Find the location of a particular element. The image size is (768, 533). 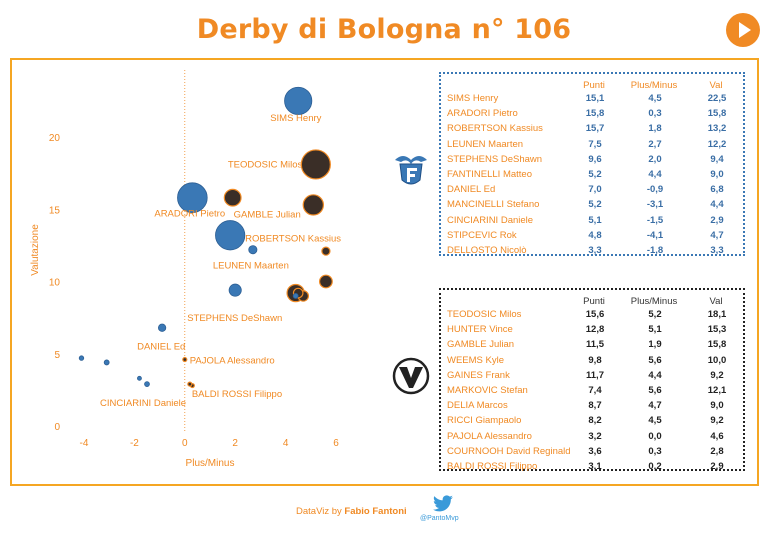

stat-val: 4,7 is located at coordinates (717, 235).